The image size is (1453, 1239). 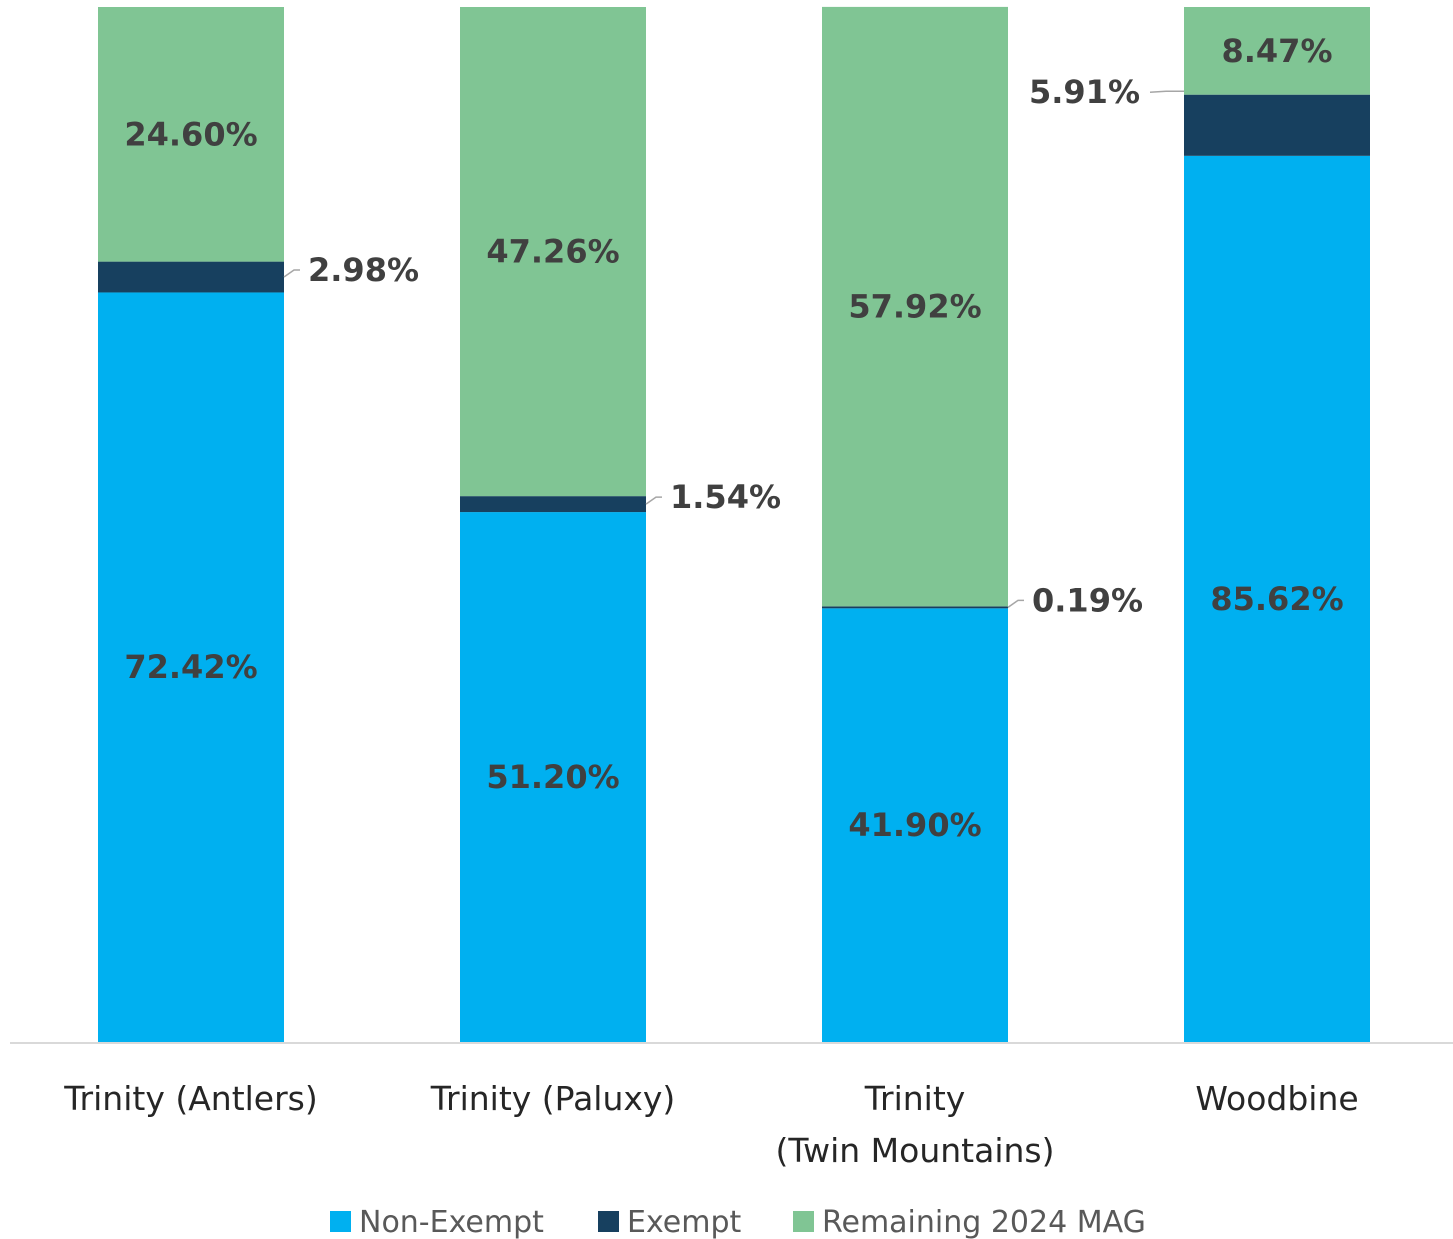 What do you see at coordinates (684, 1222) in the screenshot?
I see `legend-label-exempt: Exempt` at bounding box center [684, 1222].